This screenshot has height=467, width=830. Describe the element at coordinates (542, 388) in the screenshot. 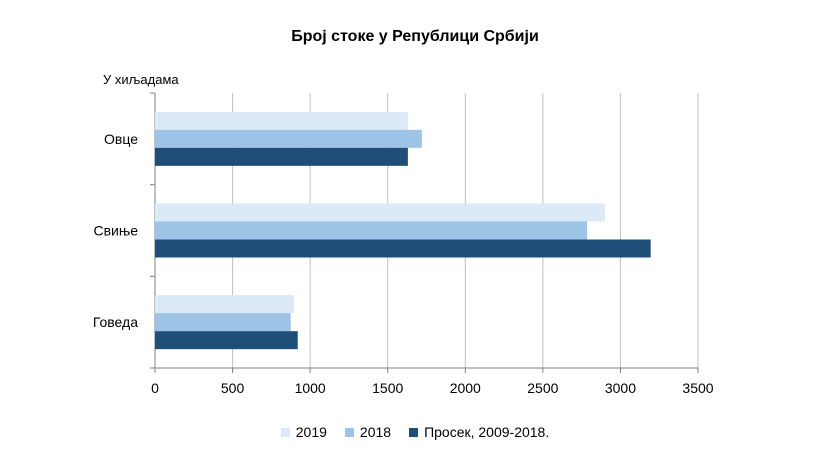

I see `x-tick-label: 2500` at that location.